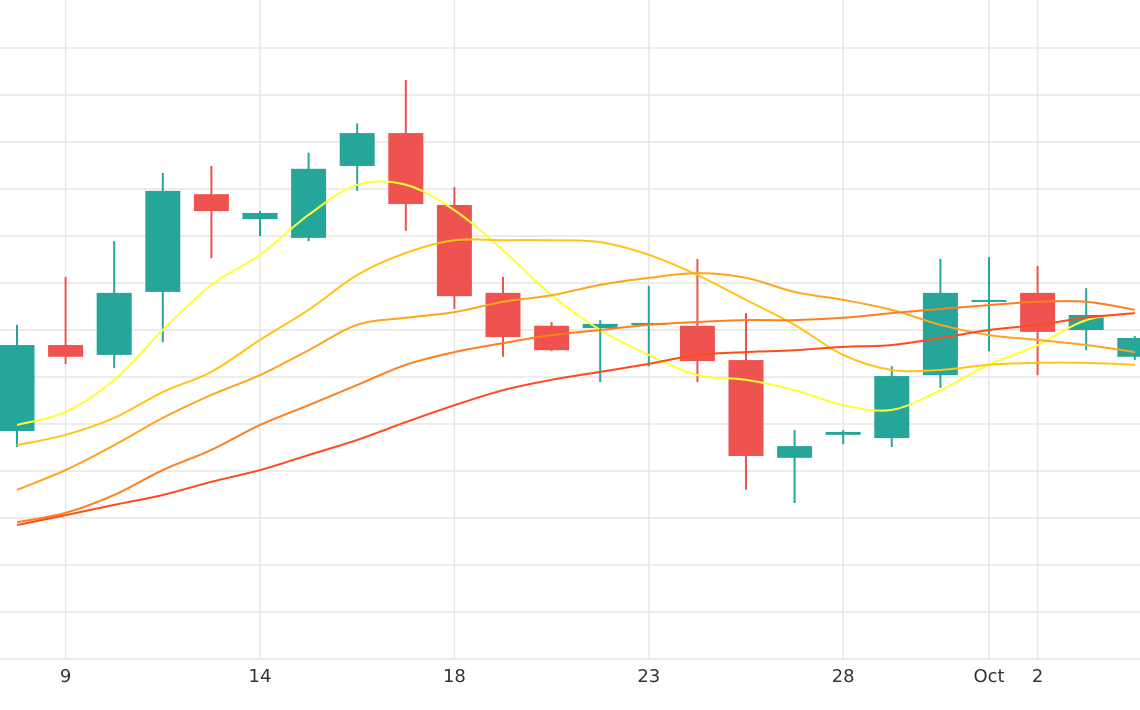 The width and height of the screenshot is (1140, 710). I want to click on x-tick-label: 23, so click(648, 676).